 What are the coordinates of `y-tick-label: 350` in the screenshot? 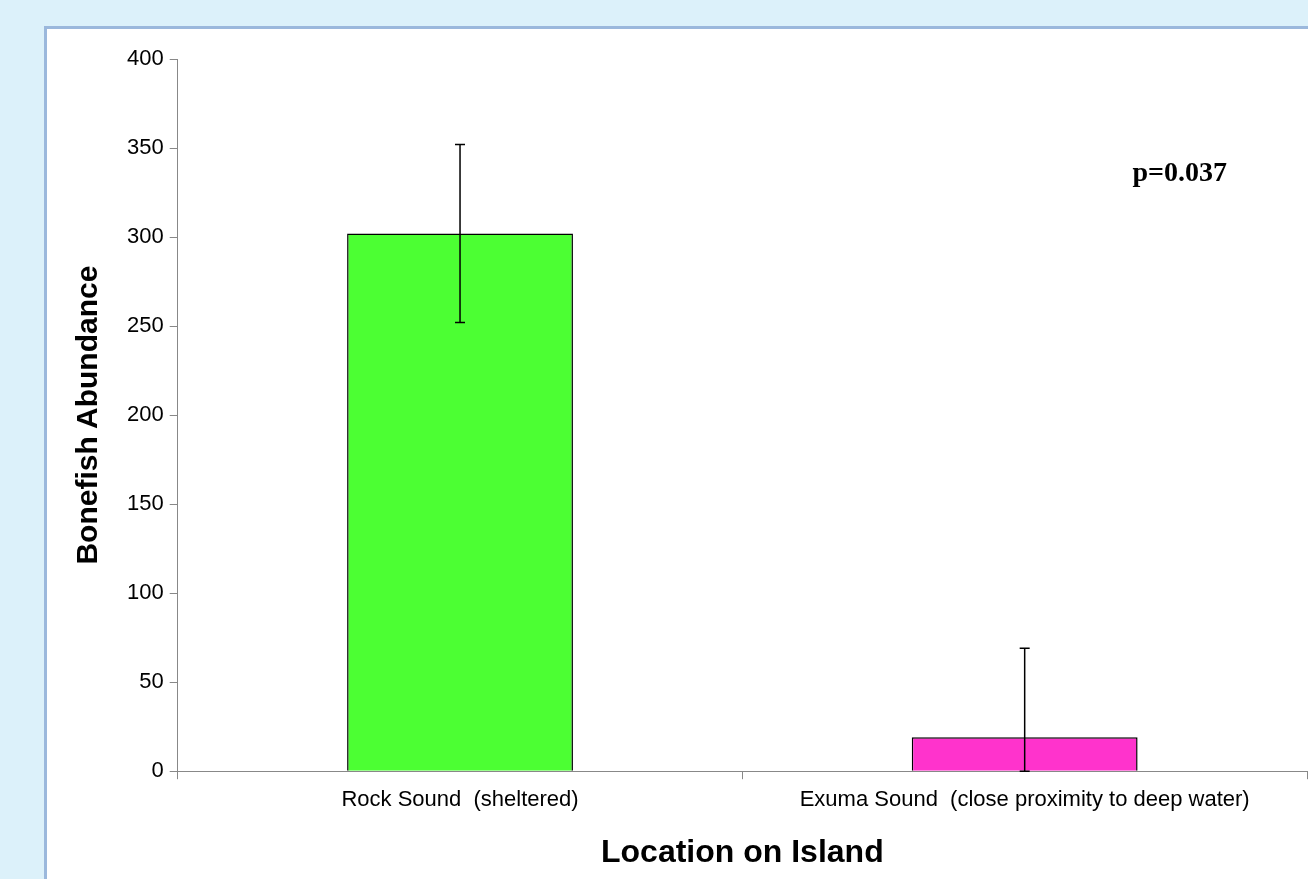 It's located at (145, 147).